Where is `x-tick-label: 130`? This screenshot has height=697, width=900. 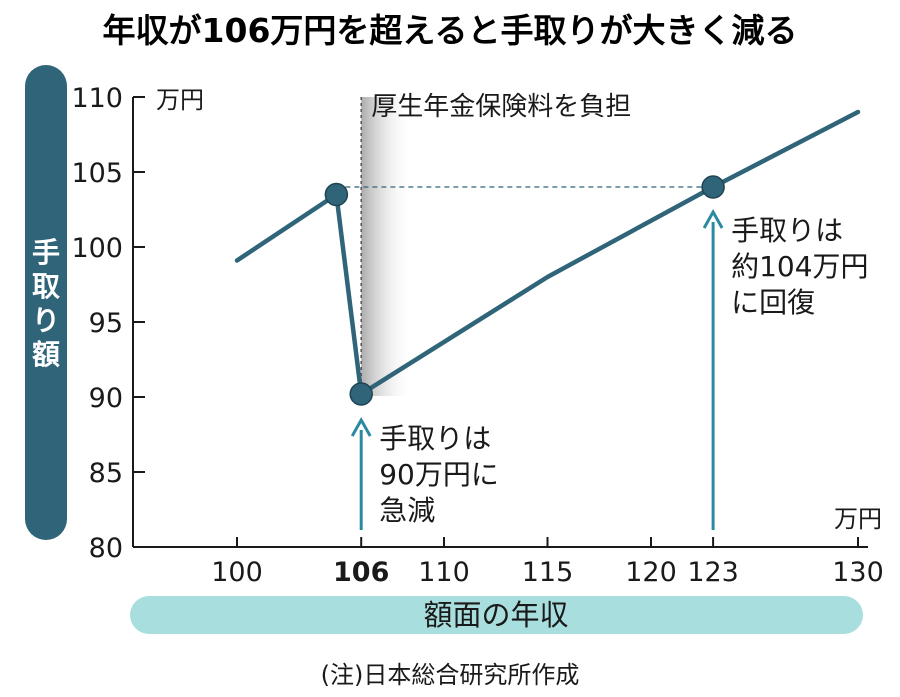
x-tick-label: 130 is located at coordinates (858, 572).